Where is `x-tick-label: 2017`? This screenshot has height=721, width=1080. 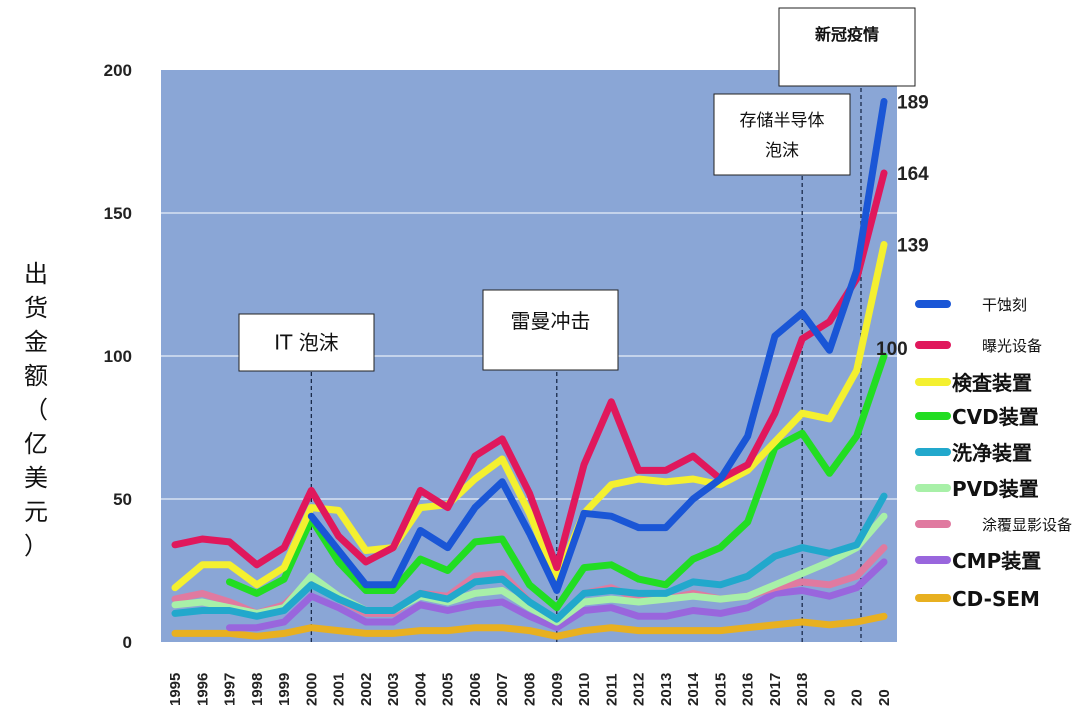 x-tick-label: 2017 is located at coordinates (775, 689).